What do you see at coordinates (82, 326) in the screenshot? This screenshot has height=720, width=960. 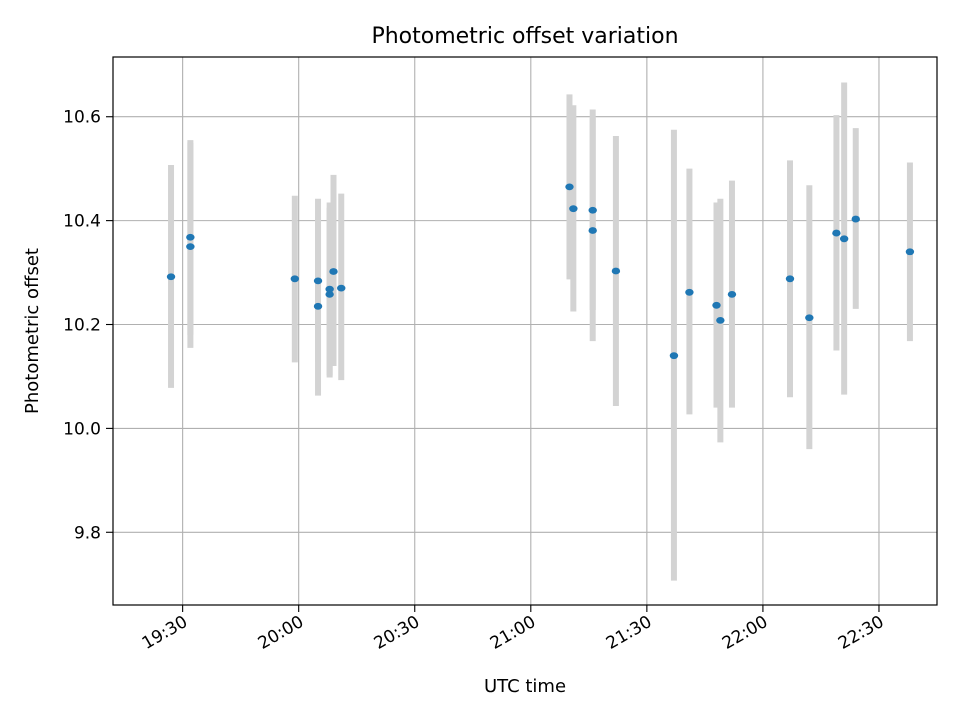 I see `y-tick-label: 10.2` at bounding box center [82, 326].